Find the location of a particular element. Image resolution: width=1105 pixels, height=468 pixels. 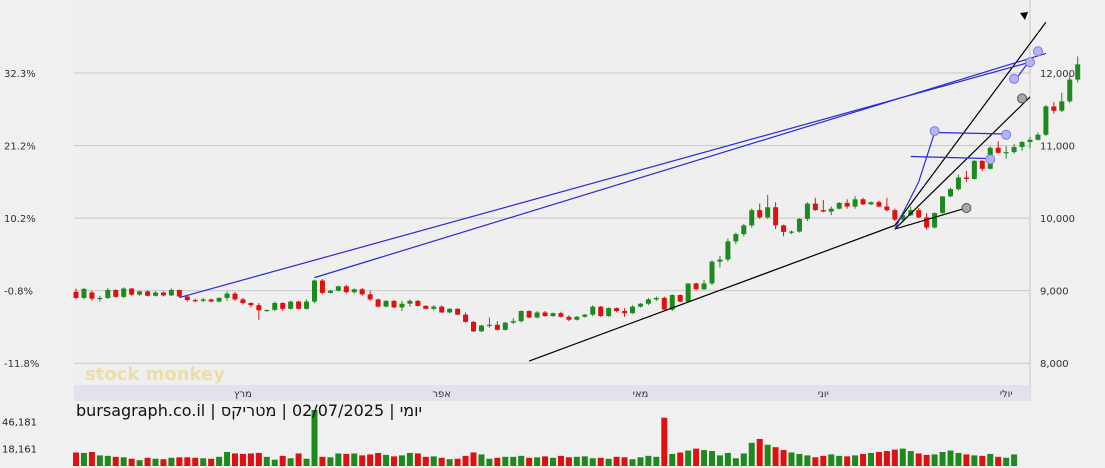

y-left-tick-label: -11.8% is located at coordinates (21, 364).